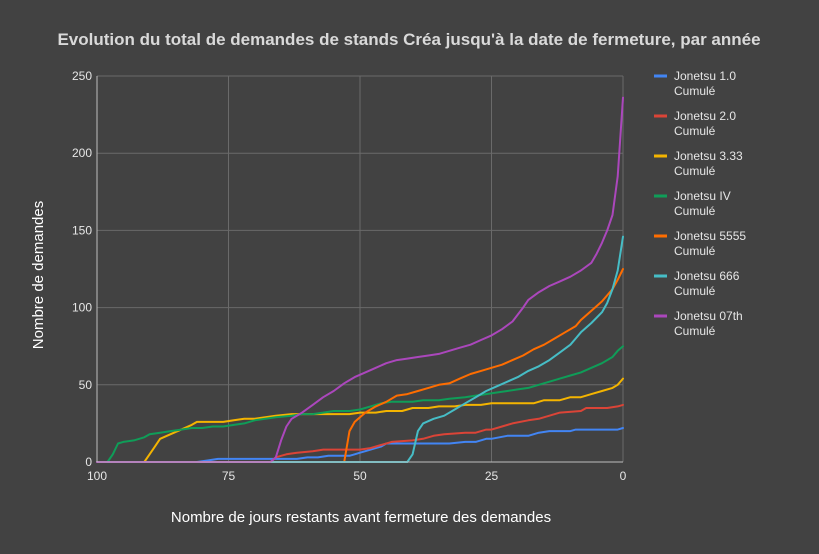 This screenshot has width=819, height=554. What do you see at coordinates (710, 243) in the screenshot?
I see `legend-label: Jonetsu 5555 Cumulé` at bounding box center [710, 243].